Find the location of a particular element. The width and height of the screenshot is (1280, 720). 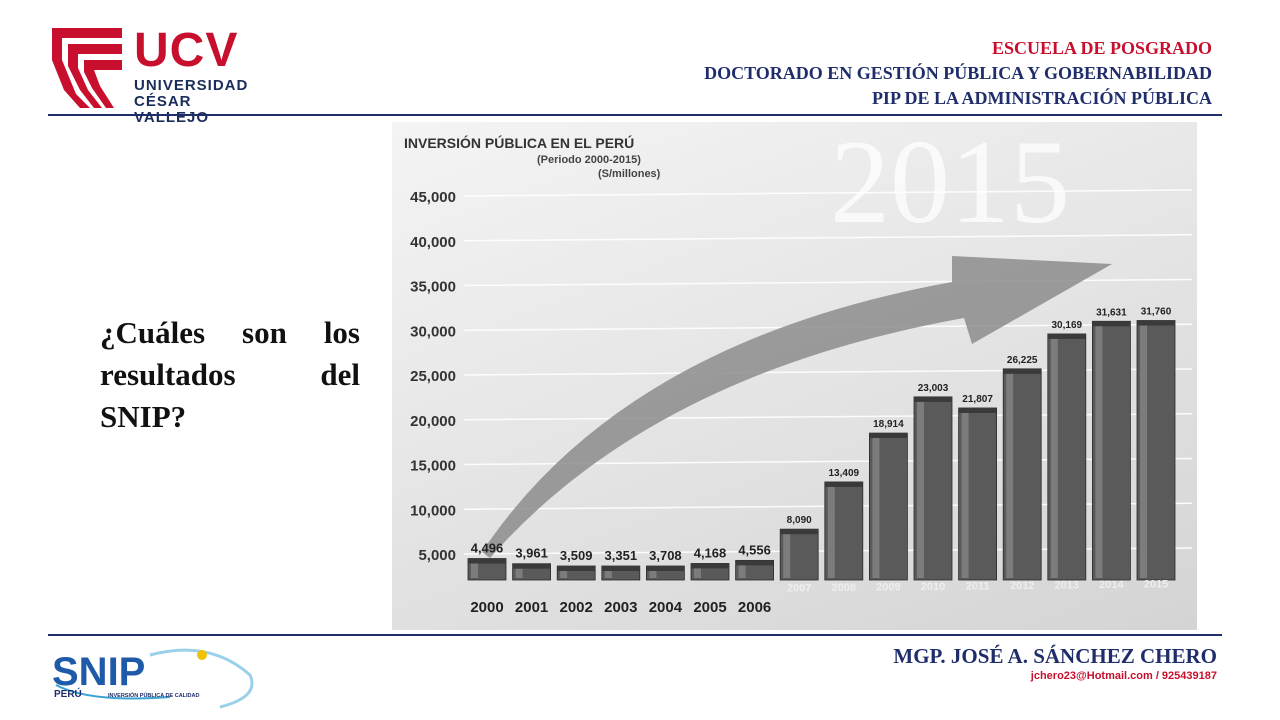

x-tick-label: 2015 is located at coordinates (1156, 585).